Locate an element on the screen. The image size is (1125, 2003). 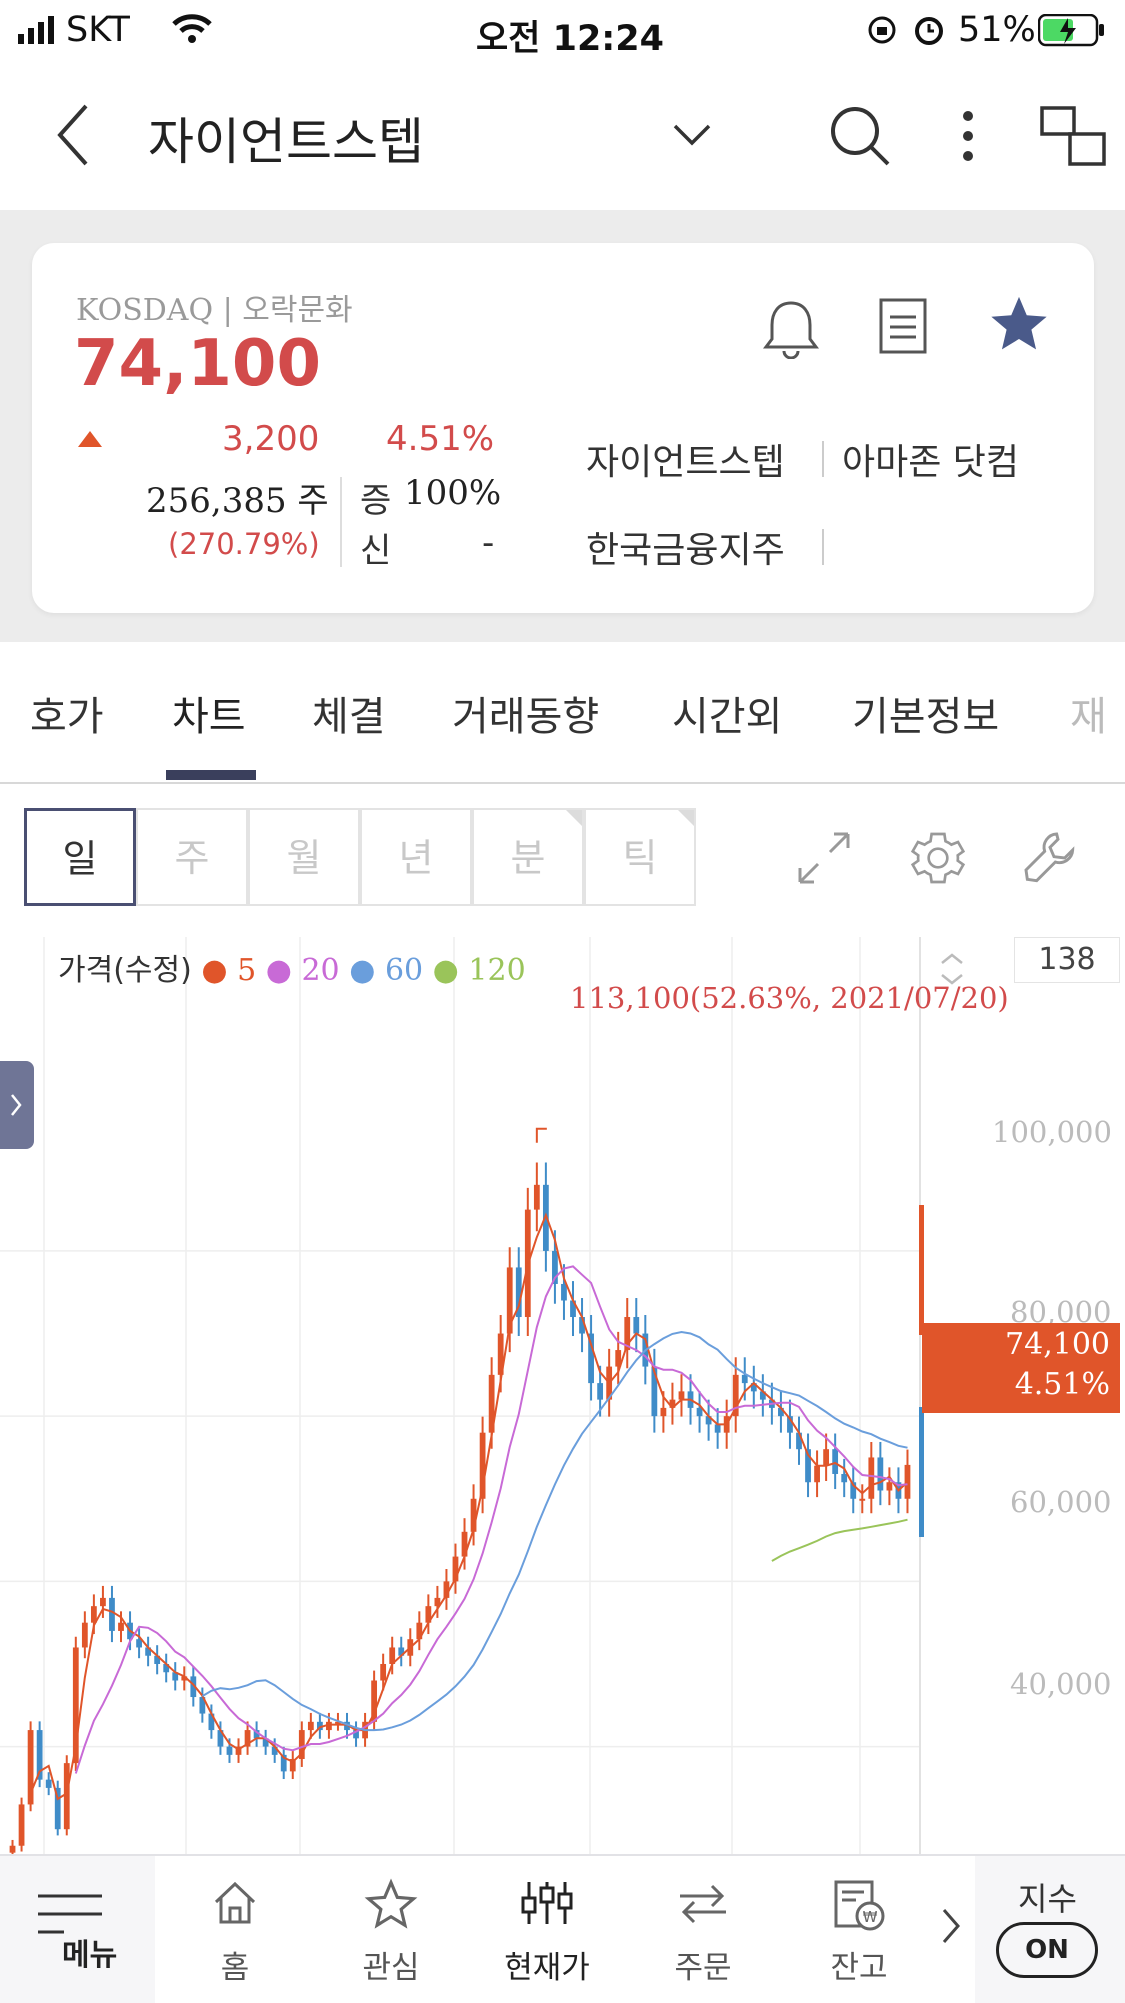
search-icon is located at coordinates (860, 136).